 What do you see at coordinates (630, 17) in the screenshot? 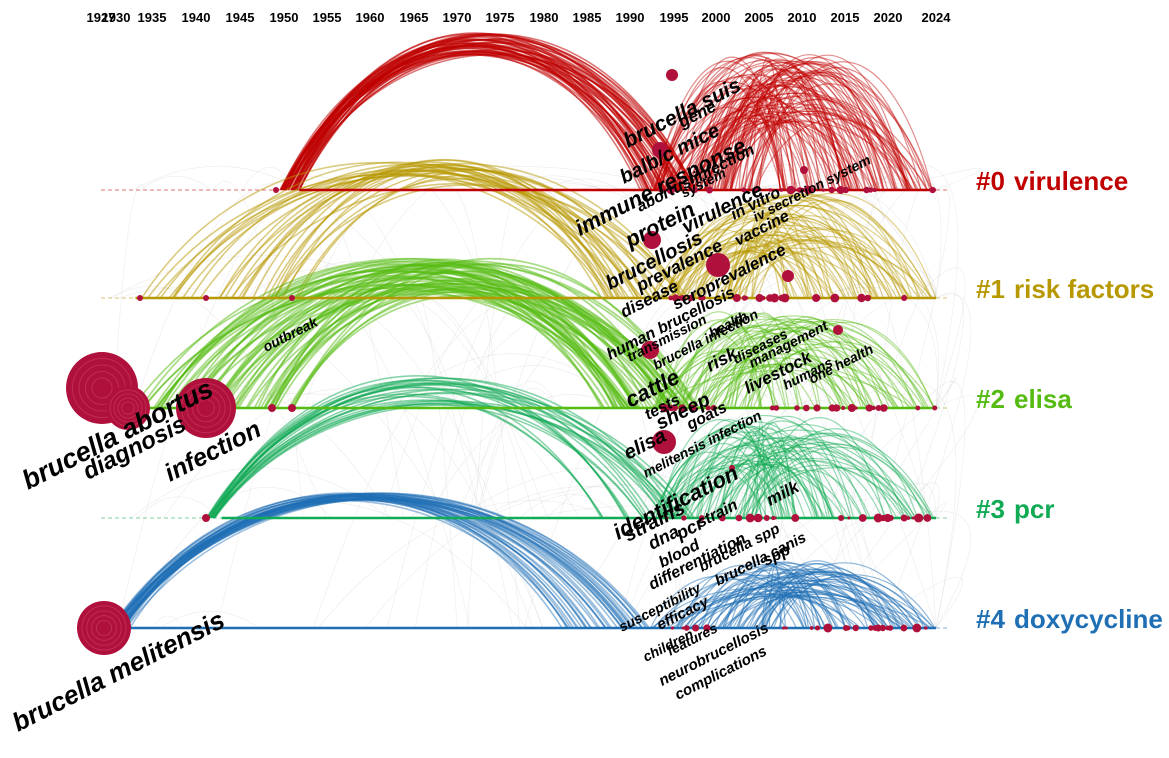
I see `year-label: 1990` at bounding box center [630, 17].